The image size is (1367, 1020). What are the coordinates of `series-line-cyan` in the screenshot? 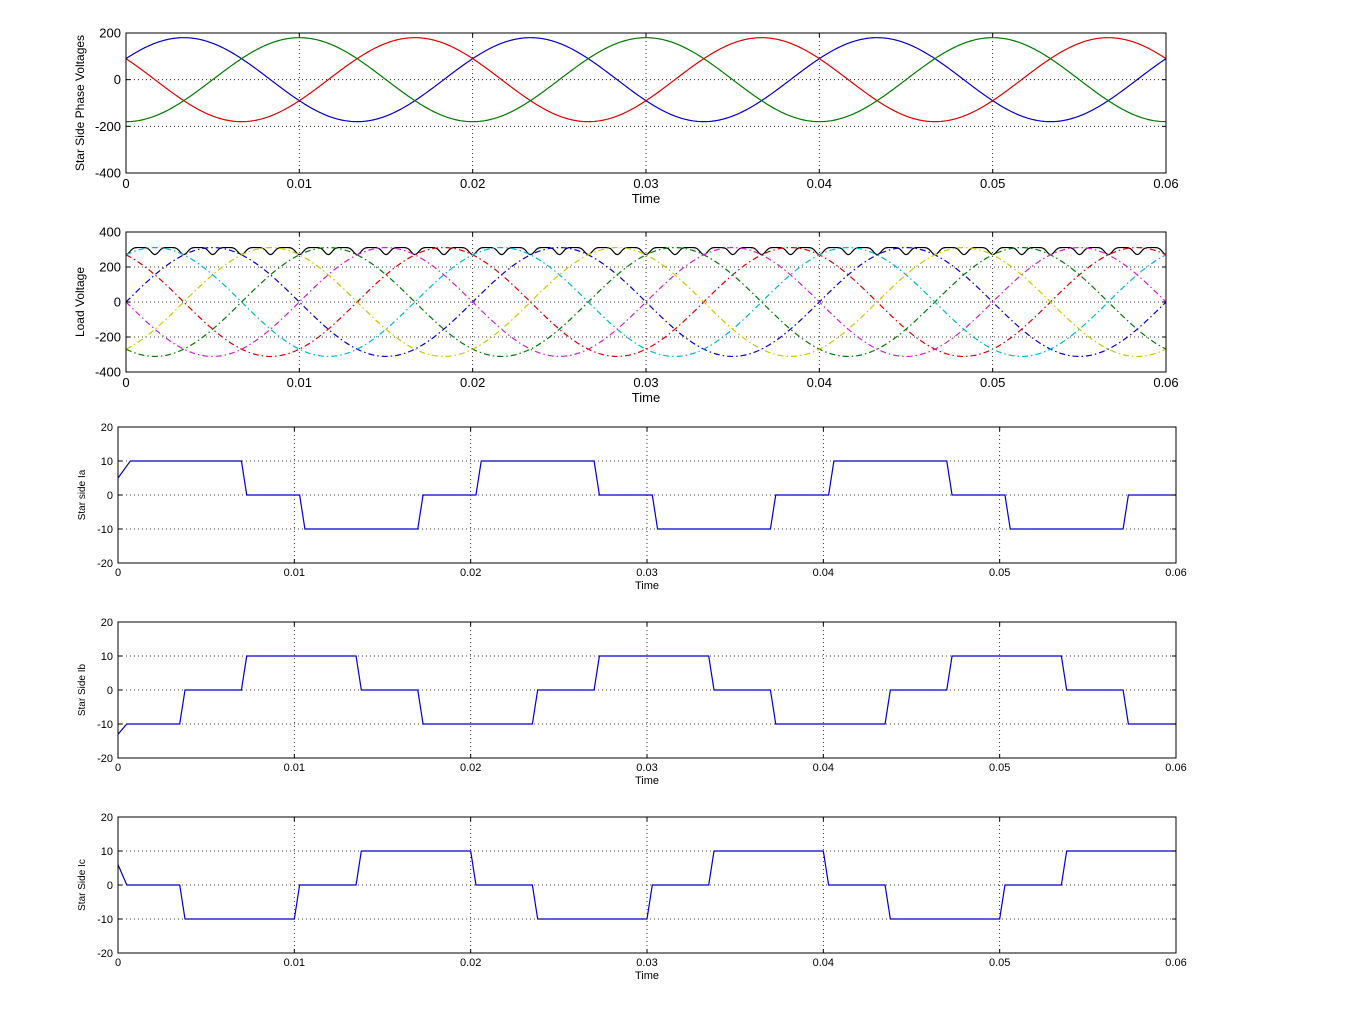 It's located at (646, 302).